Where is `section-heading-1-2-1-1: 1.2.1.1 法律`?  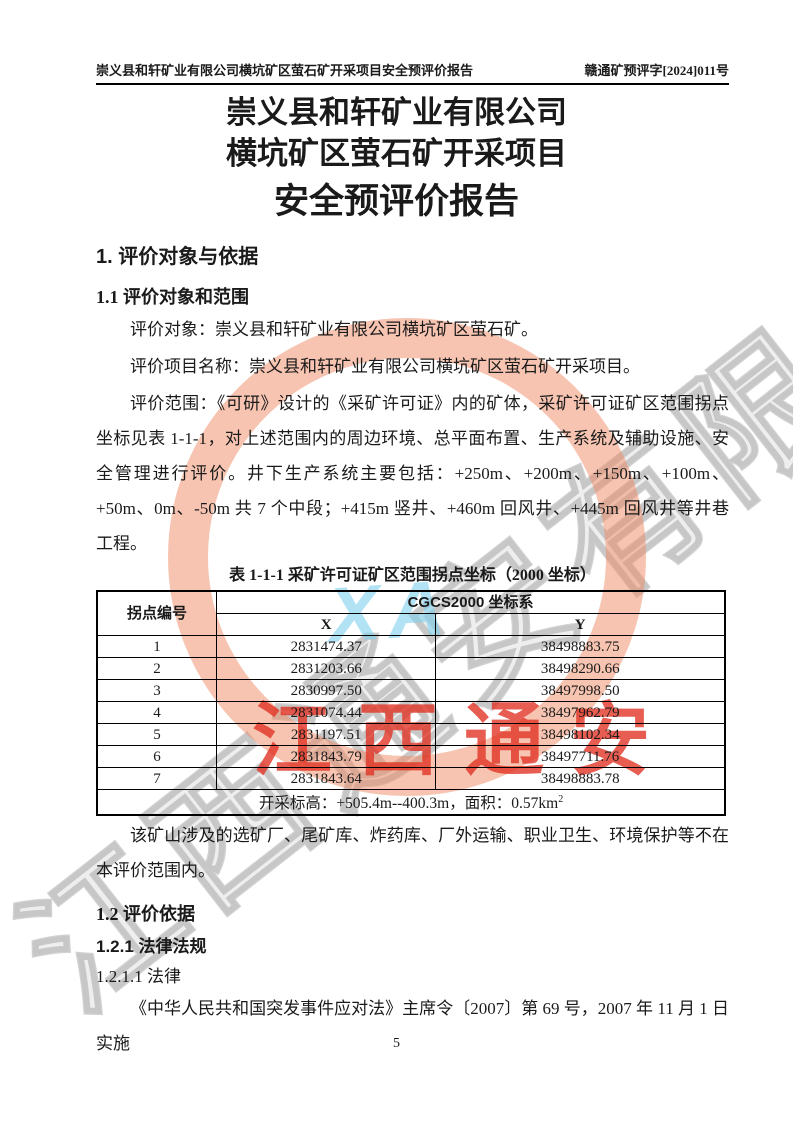 section-heading-1-2-1-1: 1.2.1.1 法律 is located at coordinates (138, 977).